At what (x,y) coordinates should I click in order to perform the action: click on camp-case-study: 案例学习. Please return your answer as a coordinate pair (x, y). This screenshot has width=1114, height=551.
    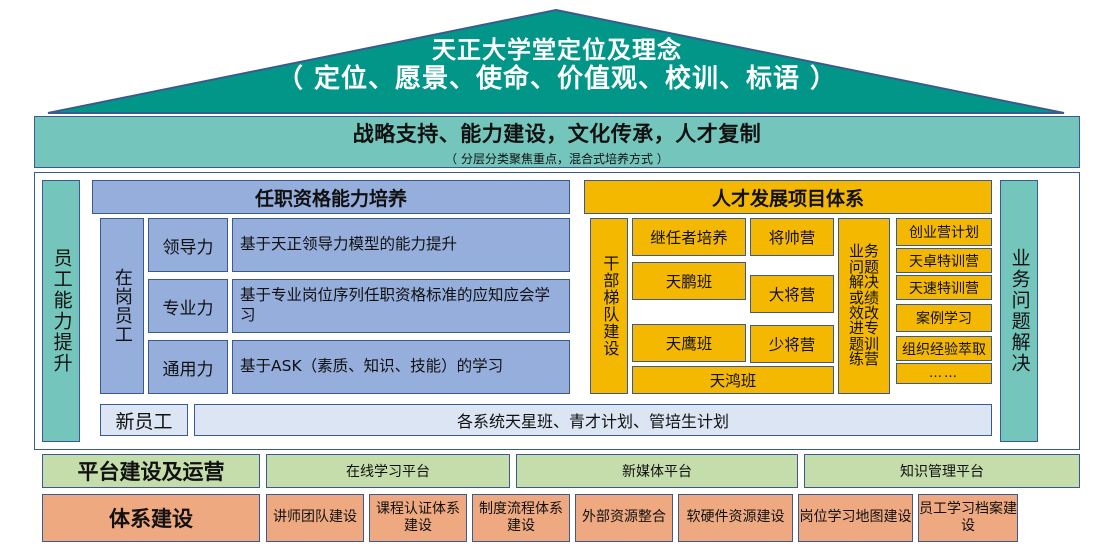
    Looking at the image, I should click on (944, 318).